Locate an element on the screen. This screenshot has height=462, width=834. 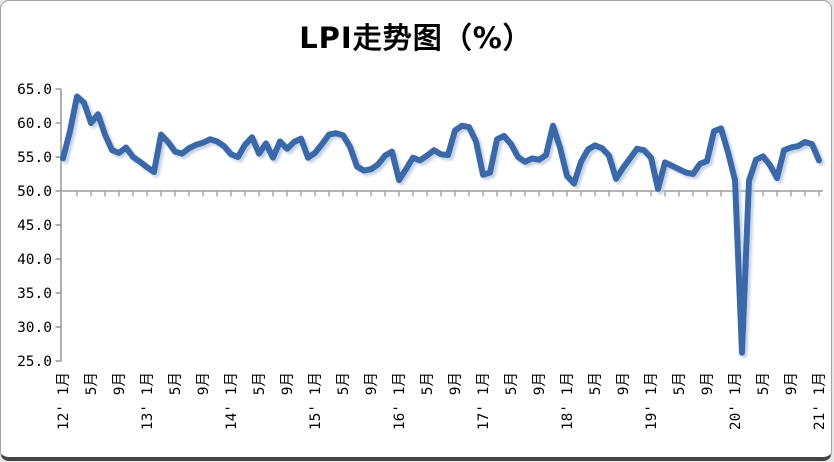
x-axis-label: 13' 1月 is located at coordinates (148, 401).